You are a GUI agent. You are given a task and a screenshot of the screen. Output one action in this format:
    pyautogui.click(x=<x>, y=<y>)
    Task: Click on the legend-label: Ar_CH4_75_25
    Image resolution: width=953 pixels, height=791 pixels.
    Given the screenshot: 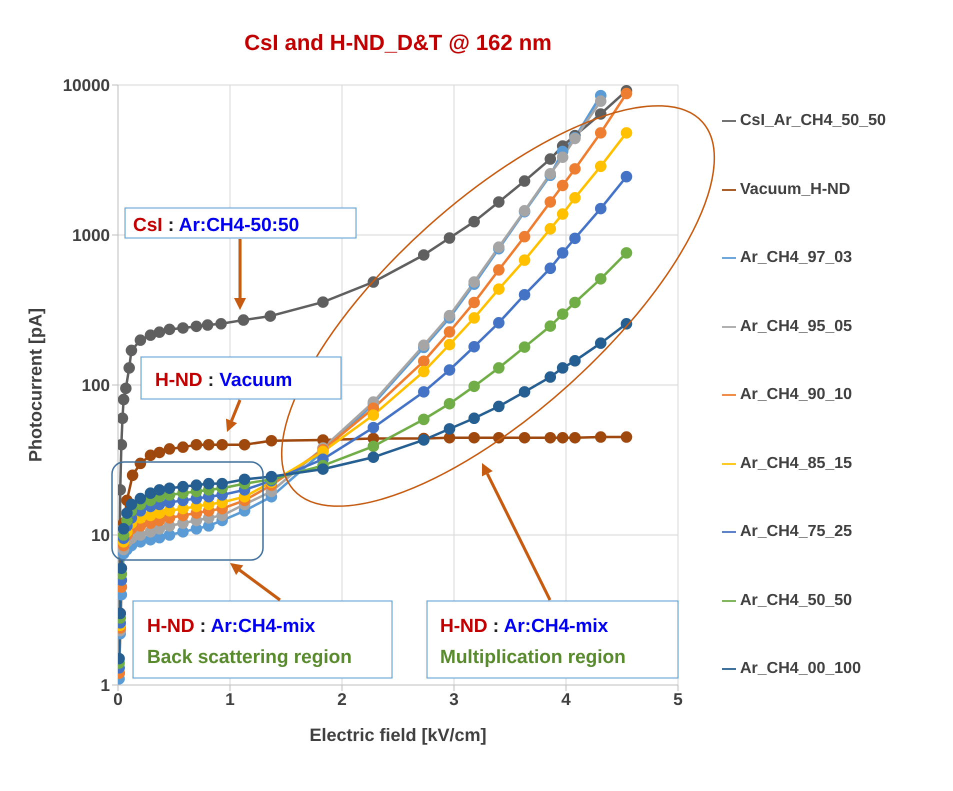 What is the action you would take?
    pyautogui.click(x=796, y=531)
    